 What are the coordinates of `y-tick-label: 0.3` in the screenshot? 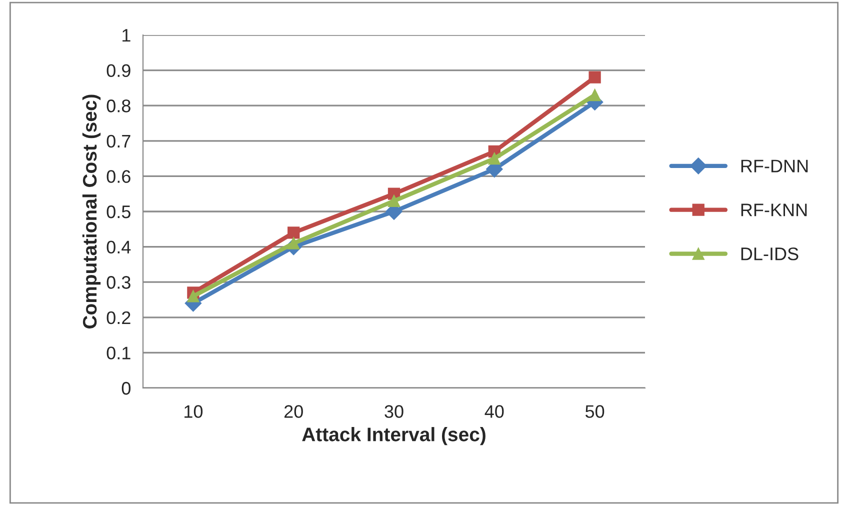 It's located at (118, 282).